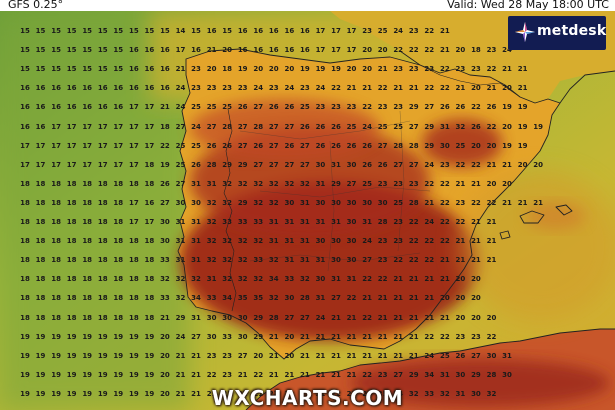 The image size is (615, 410). I want to click on portugal-border, so click(230, 210).